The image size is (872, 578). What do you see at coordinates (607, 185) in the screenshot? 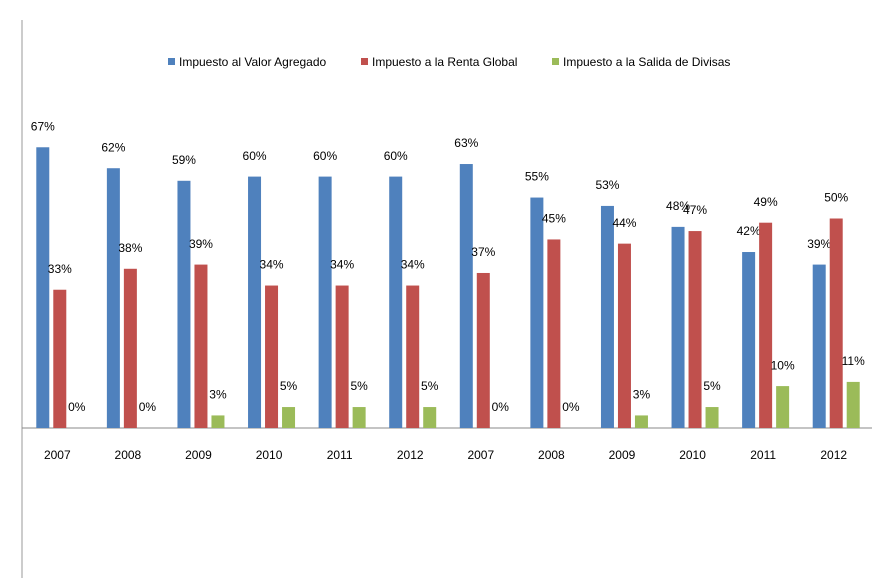
I see `value-label: 53%` at bounding box center [607, 185].